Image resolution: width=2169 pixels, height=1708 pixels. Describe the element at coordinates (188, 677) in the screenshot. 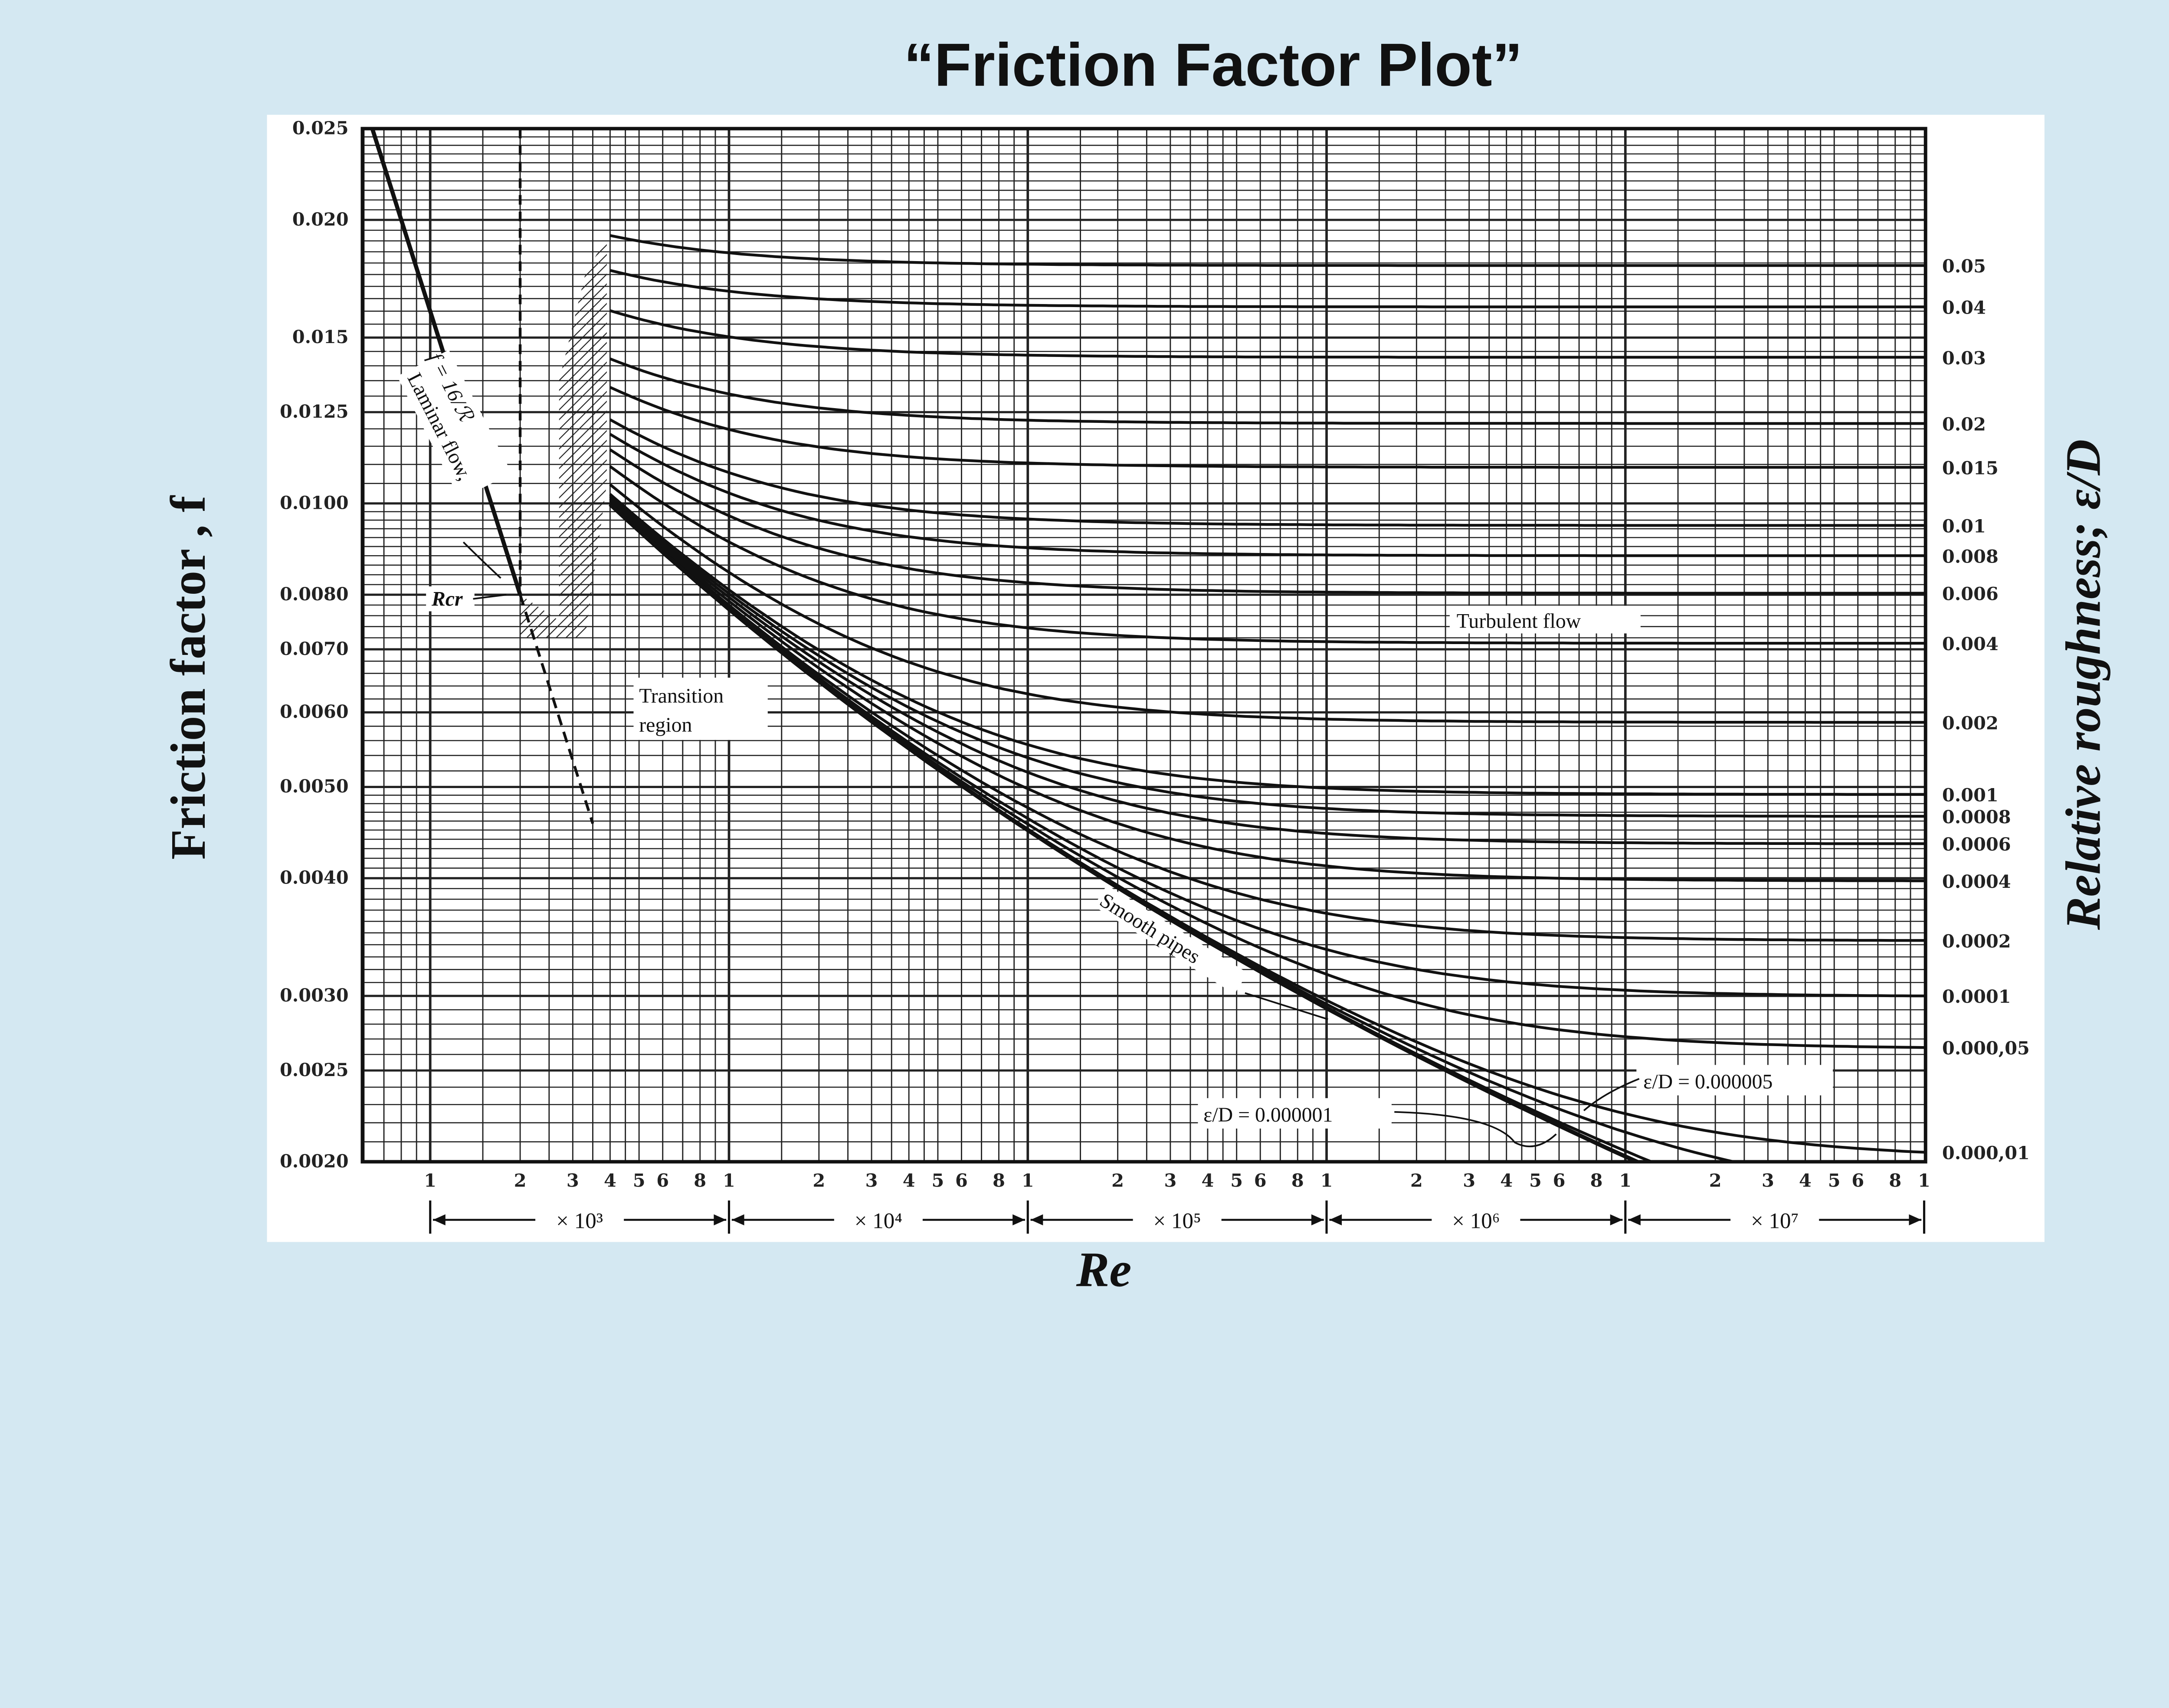

I see `y-axis-label: Friction factor , f` at that location.